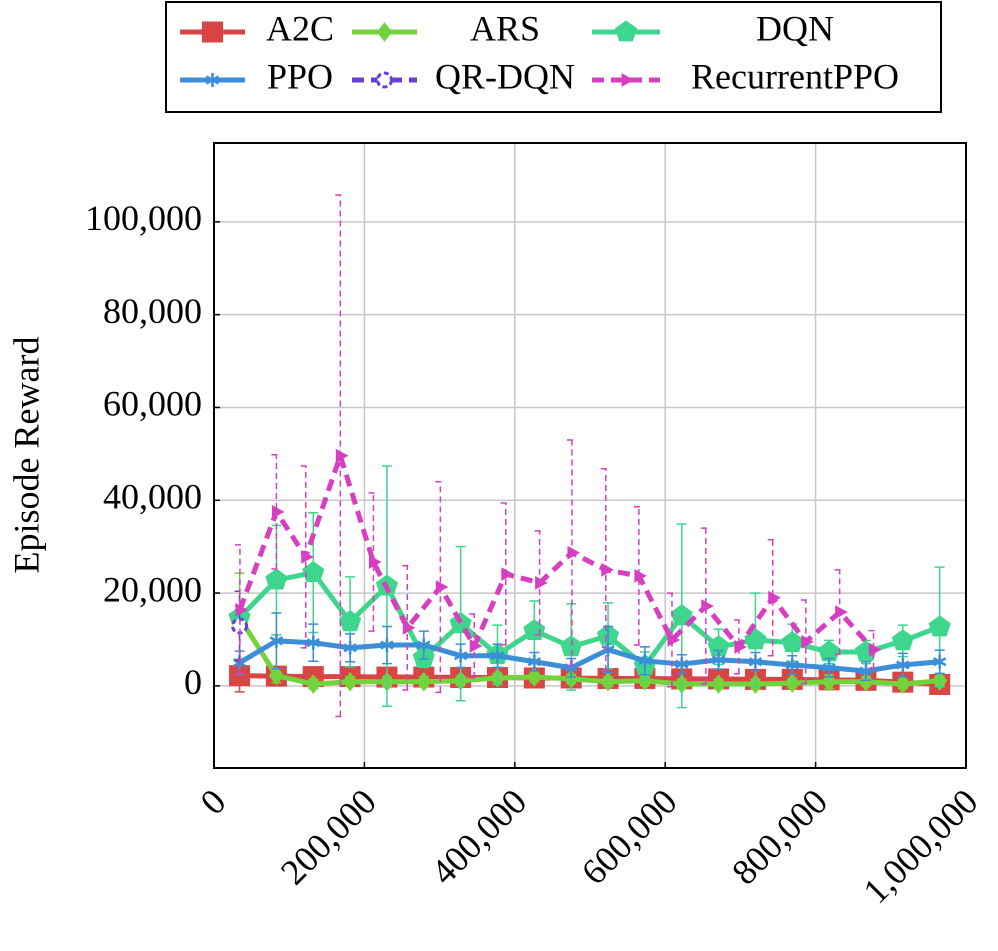  What do you see at coordinates (152, 589) in the screenshot?
I see `y-tick-label: 20,000` at bounding box center [152, 589].